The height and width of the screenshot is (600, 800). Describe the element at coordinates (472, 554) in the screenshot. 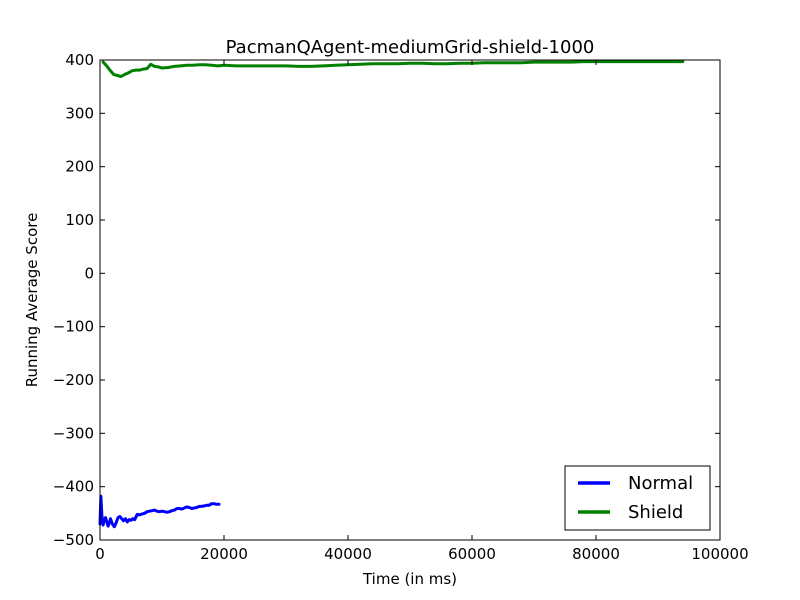

I see `x-tick-label: 60000` at that location.